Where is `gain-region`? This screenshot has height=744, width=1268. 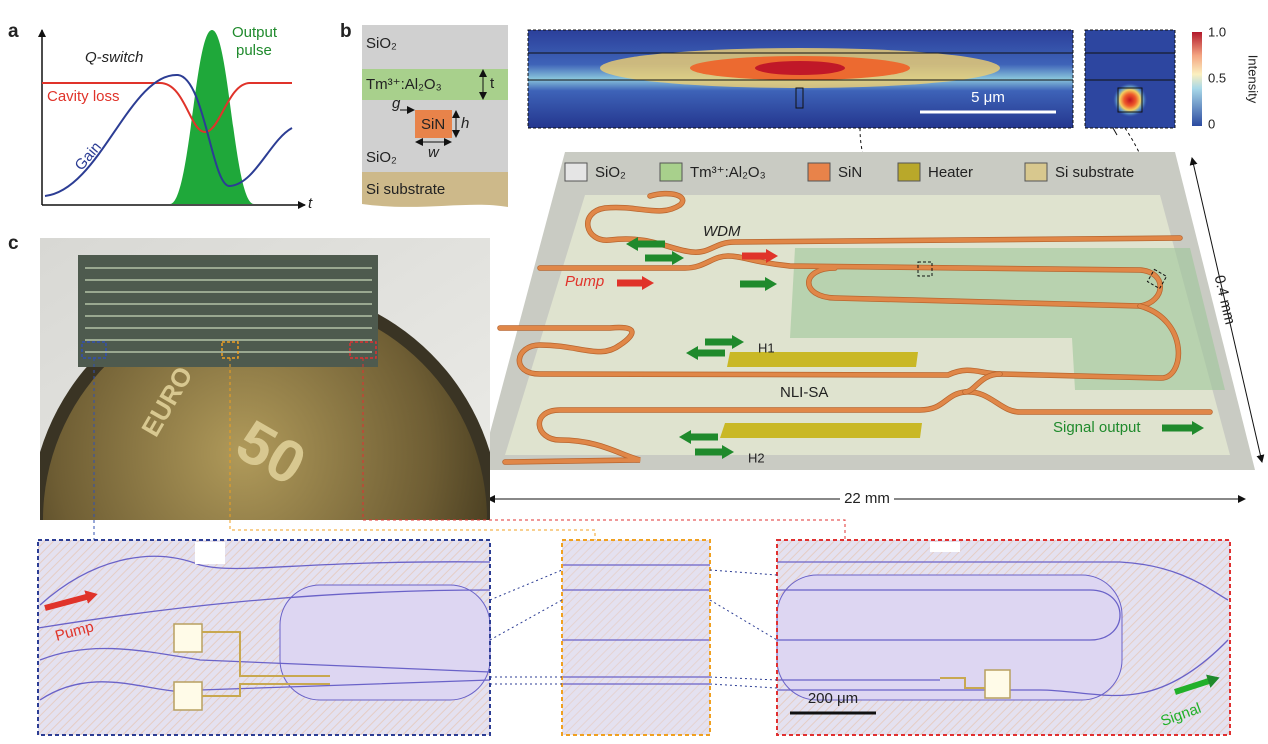
gain-region is located at coordinates (1007, 319).